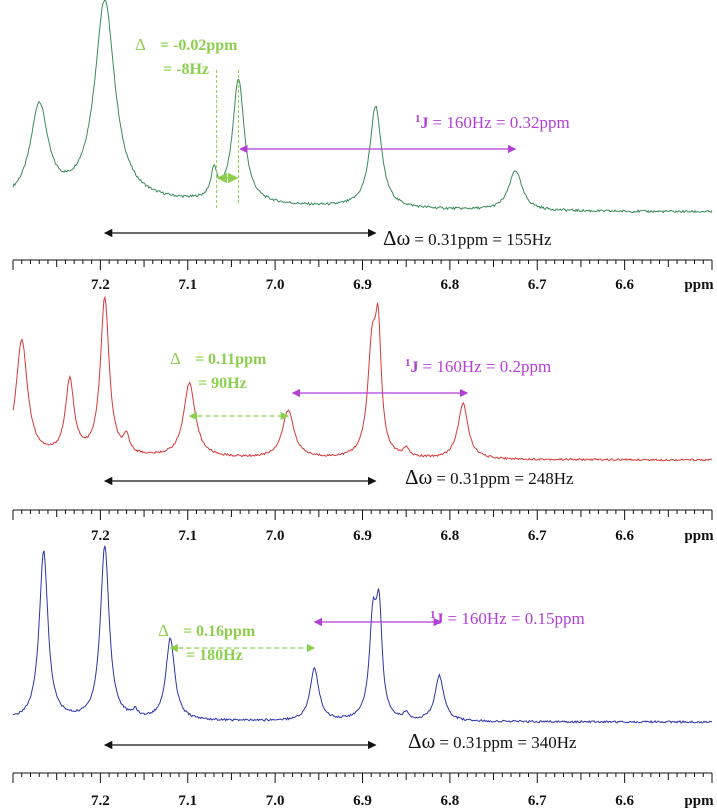 The width and height of the screenshot is (717, 810). What do you see at coordinates (467, 238) in the screenshot?
I see `delta-omega-annotation: Δω = 0.31ppm = 155Hz` at bounding box center [467, 238].